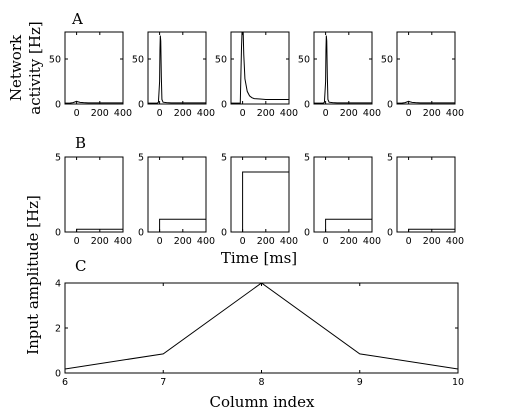 The image size is (507, 420). I want to click on panel-a-3-xtick-label: 400, so click(289, 113).